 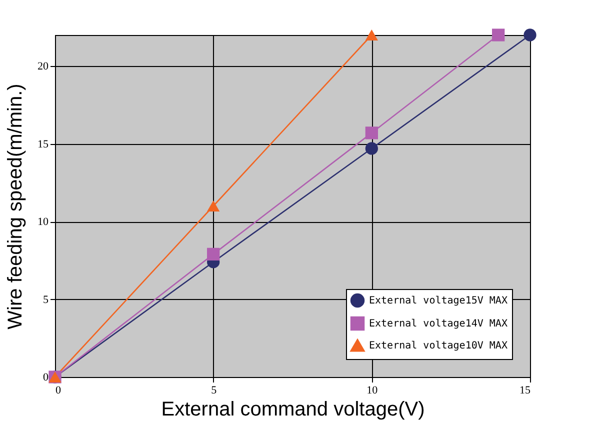 What do you see at coordinates (15, 207) in the screenshot?
I see `y-axis-title: Wire feeding speed(m/min.)` at bounding box center [15, 207].